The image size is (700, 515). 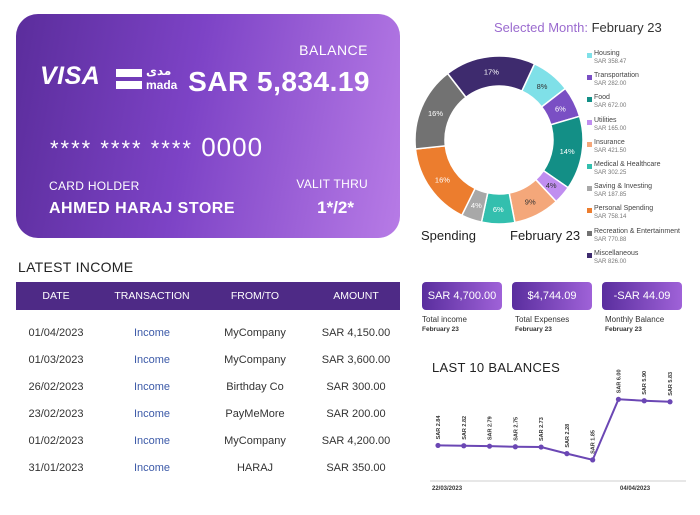 I want to click on row-amount: SAR 4,200.00, so click(x=356, y=441).